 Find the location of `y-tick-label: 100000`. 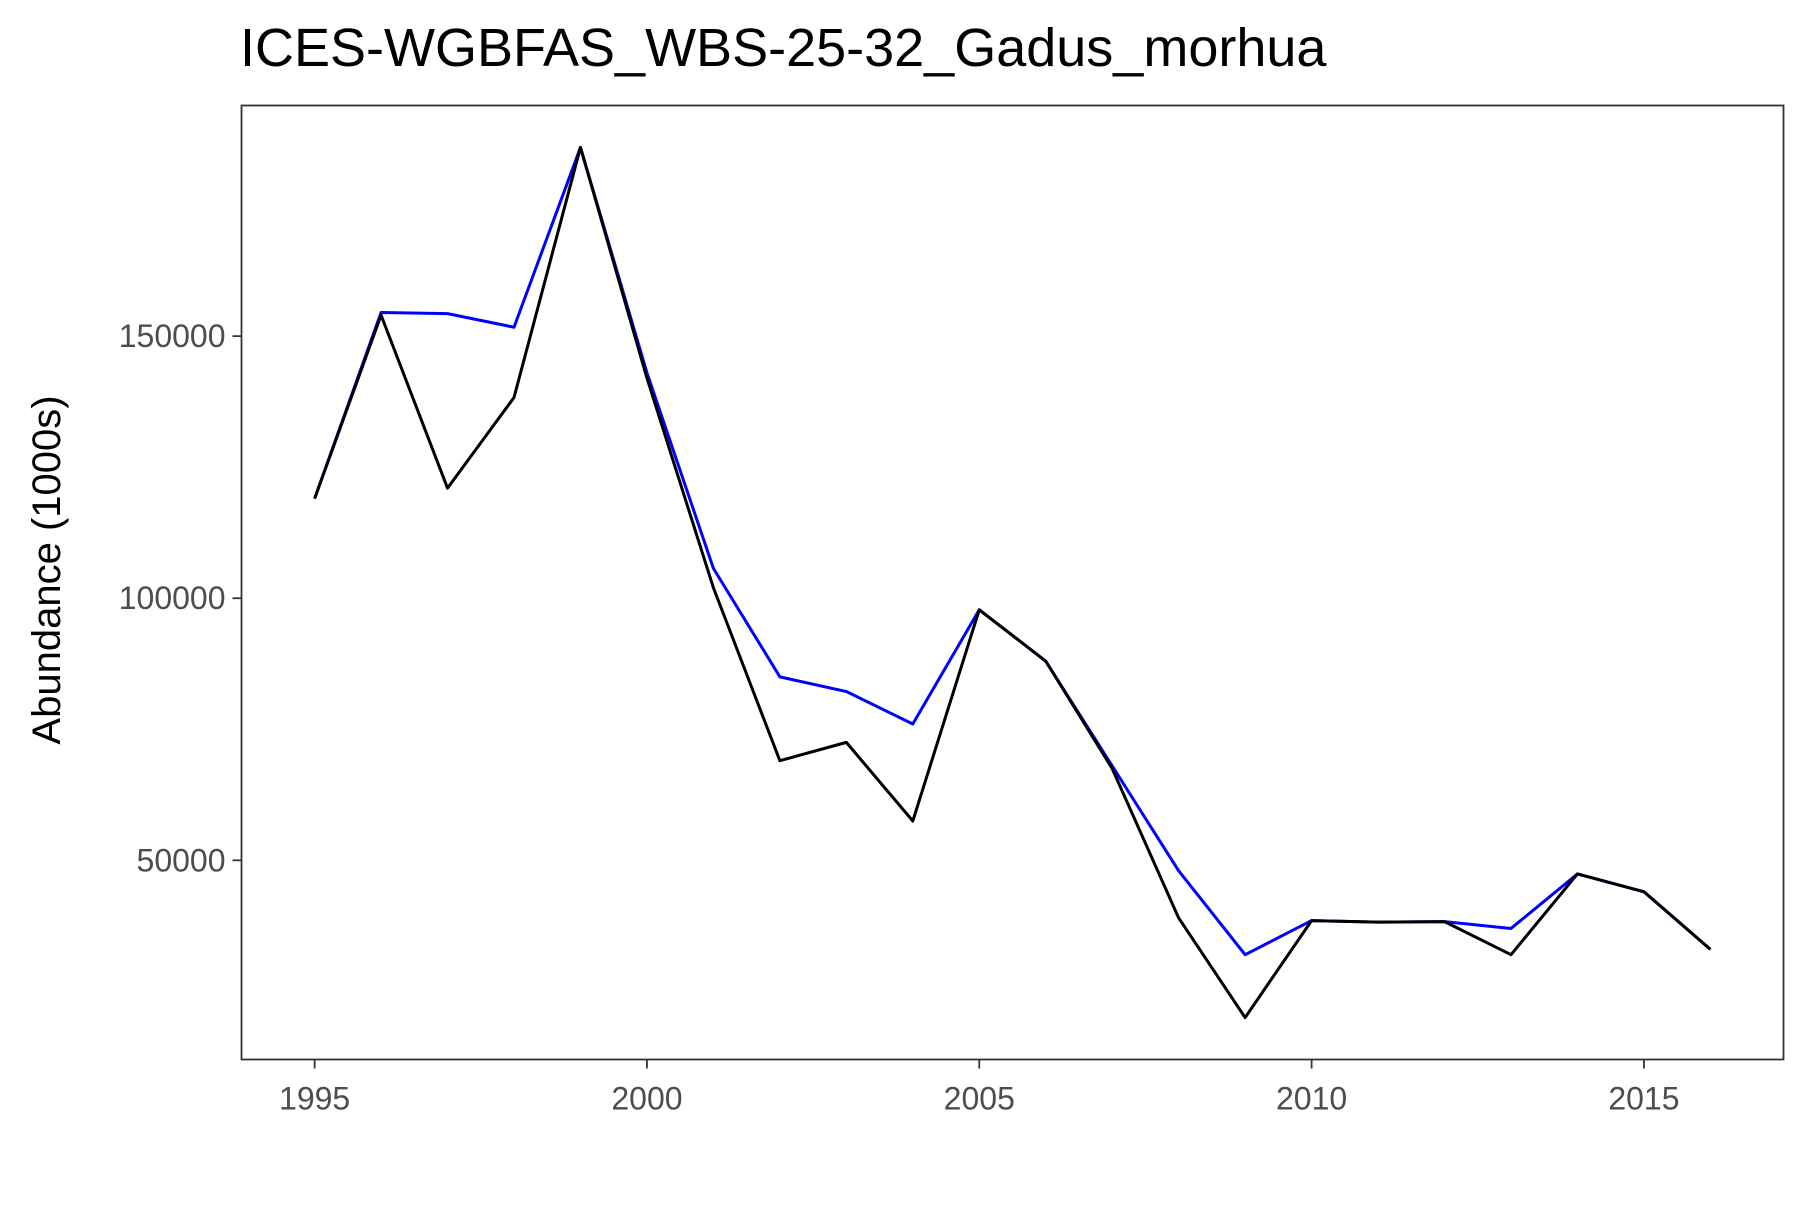

y-tick-label: 100000 is located at coordinates (172, 598).